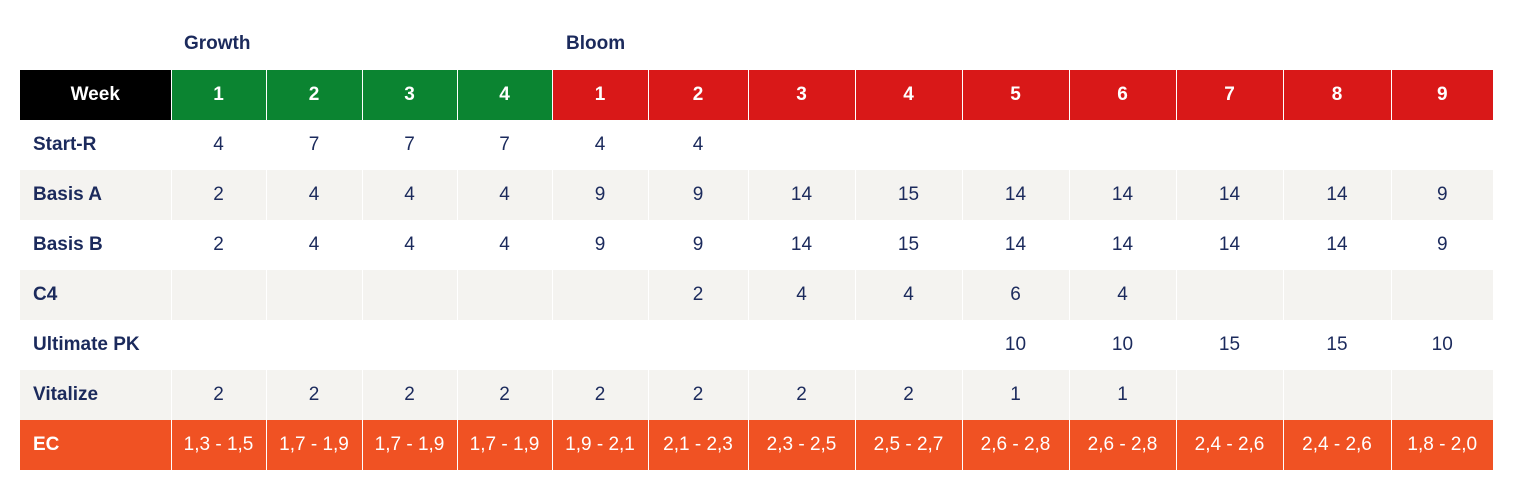 This screenshot has width=1535, height=498. What do you see at coordinates (1016, 295) in the screenshot?
I see `dosage-cell: 6` at bounding box center [1016, 295].